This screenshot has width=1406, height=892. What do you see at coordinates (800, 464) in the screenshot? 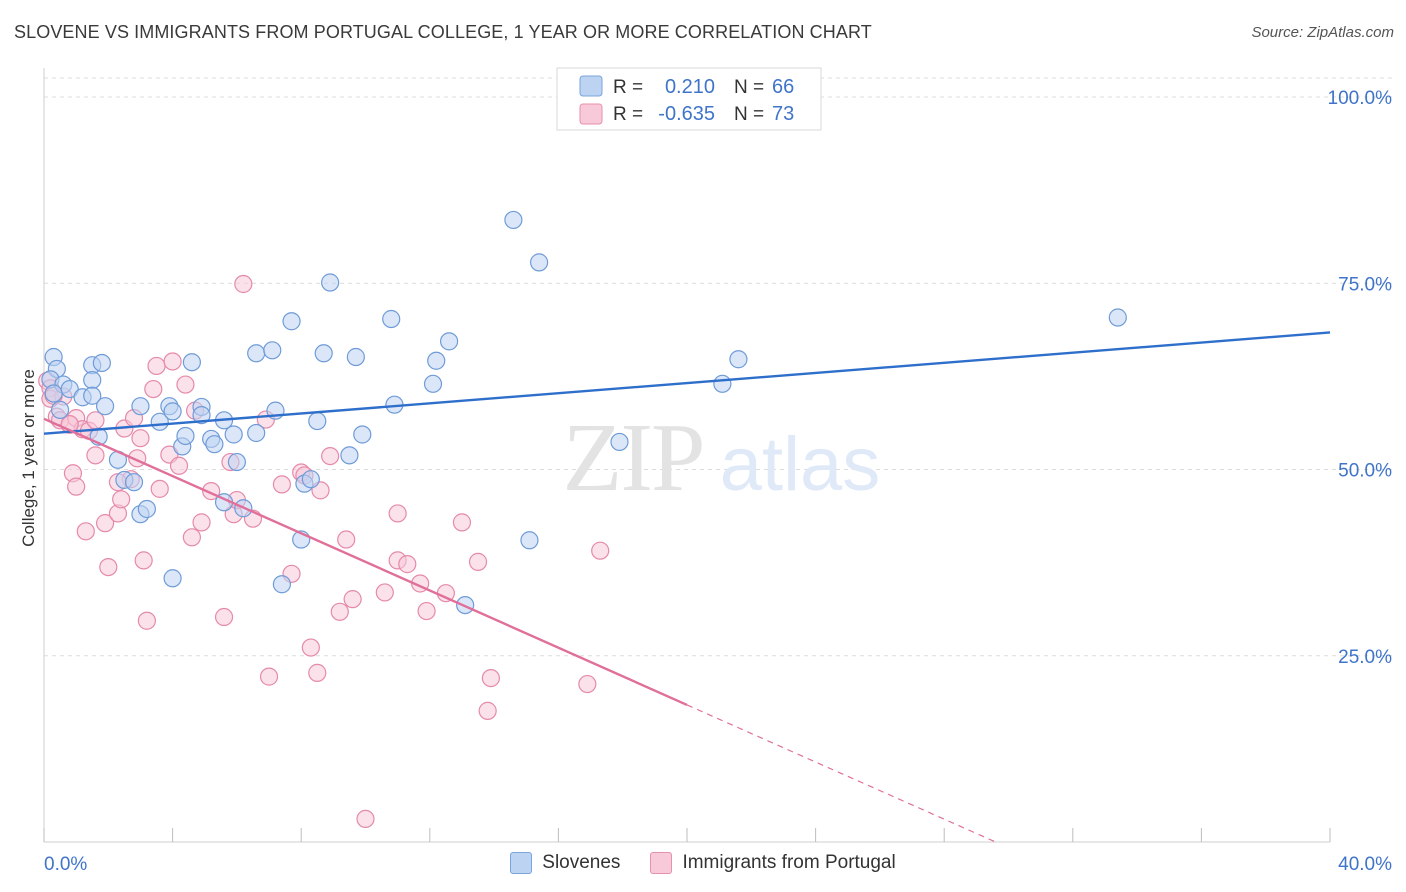
I see `watermark-atlas: atlas` at bounding box center [800, 464].